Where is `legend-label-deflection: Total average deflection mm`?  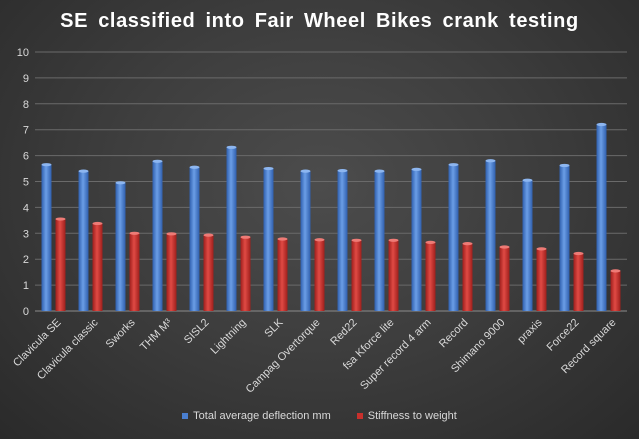
legend-label-deflection: Total average deflection mm is located at coordinates (262, 416).